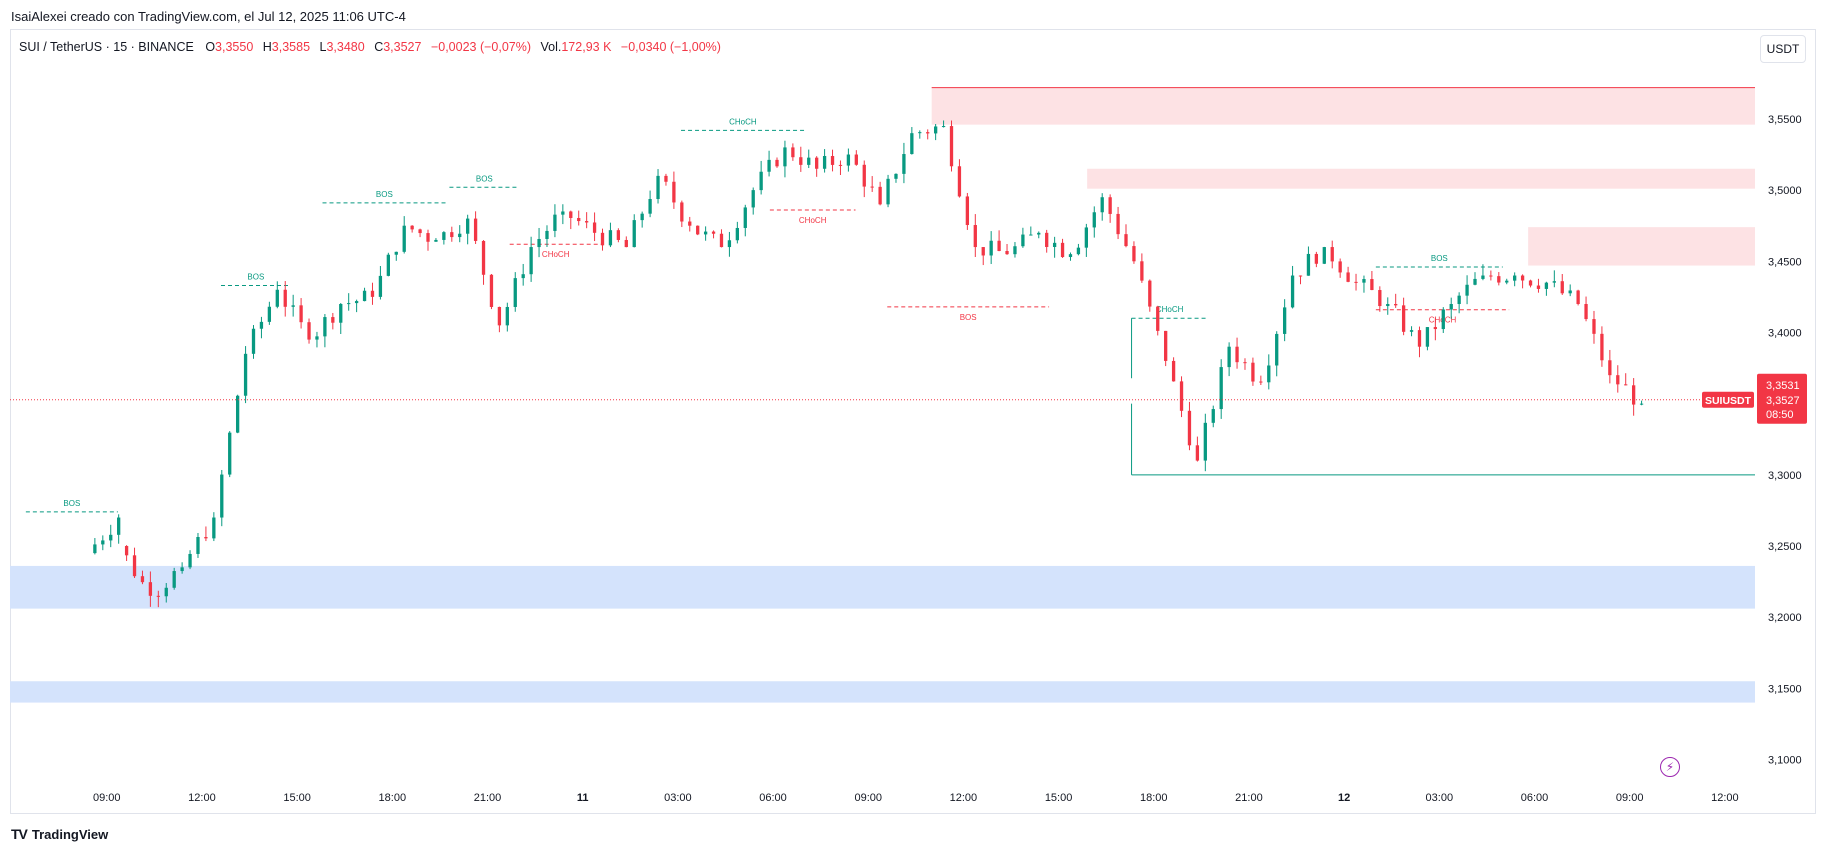 This screenshot has height=853, width=1826. I want to click on volume-value: 172,93 K, so click(586, 47).